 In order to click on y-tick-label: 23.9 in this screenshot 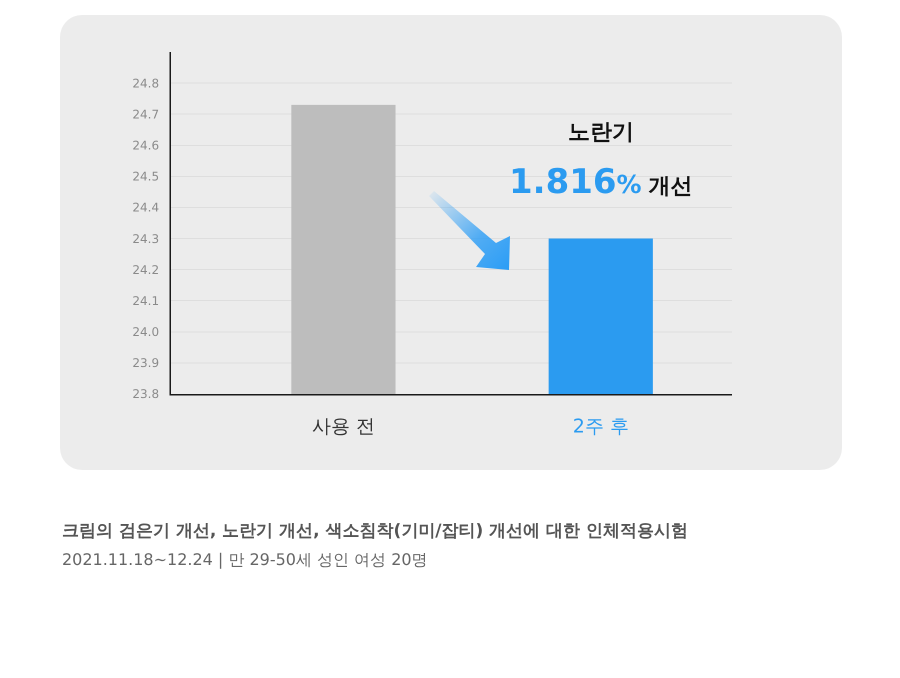, I will do `click(146, 363)`.